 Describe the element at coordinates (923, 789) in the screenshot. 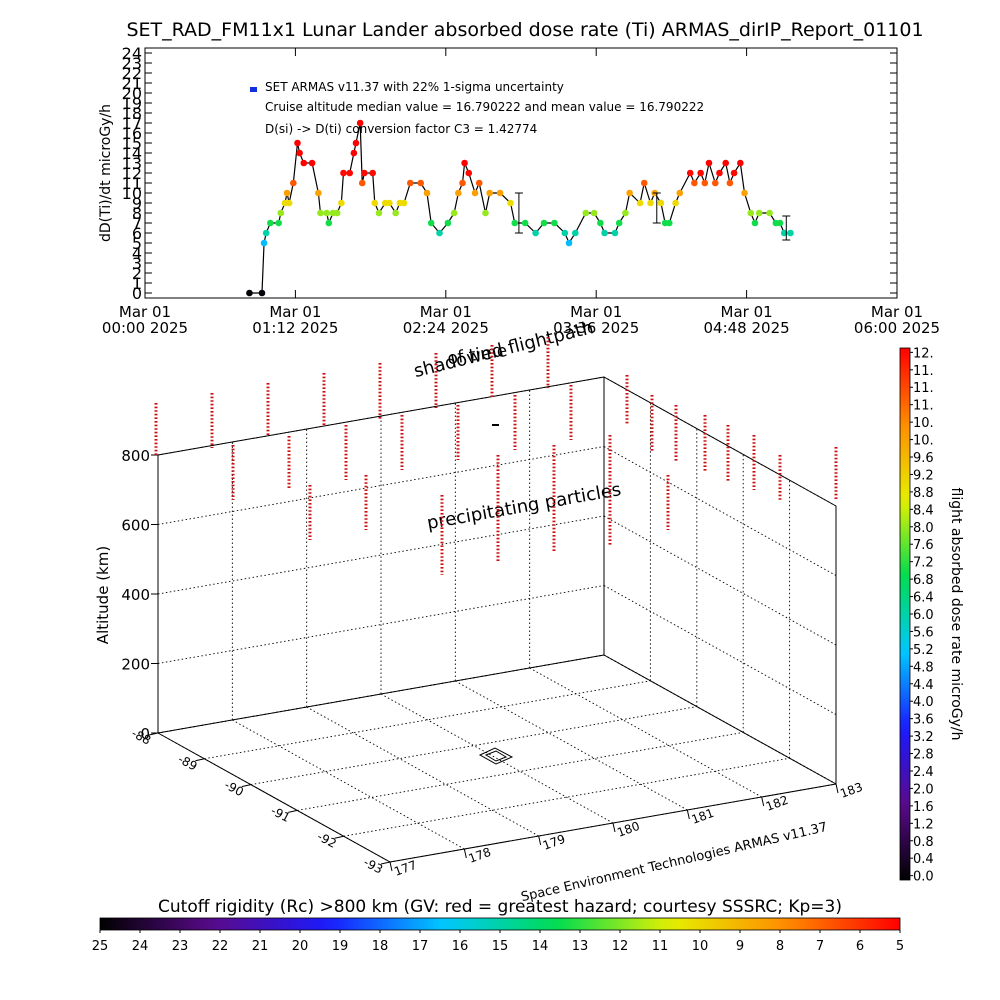

I see `colorbar-tick-label: 2.0` at that location.